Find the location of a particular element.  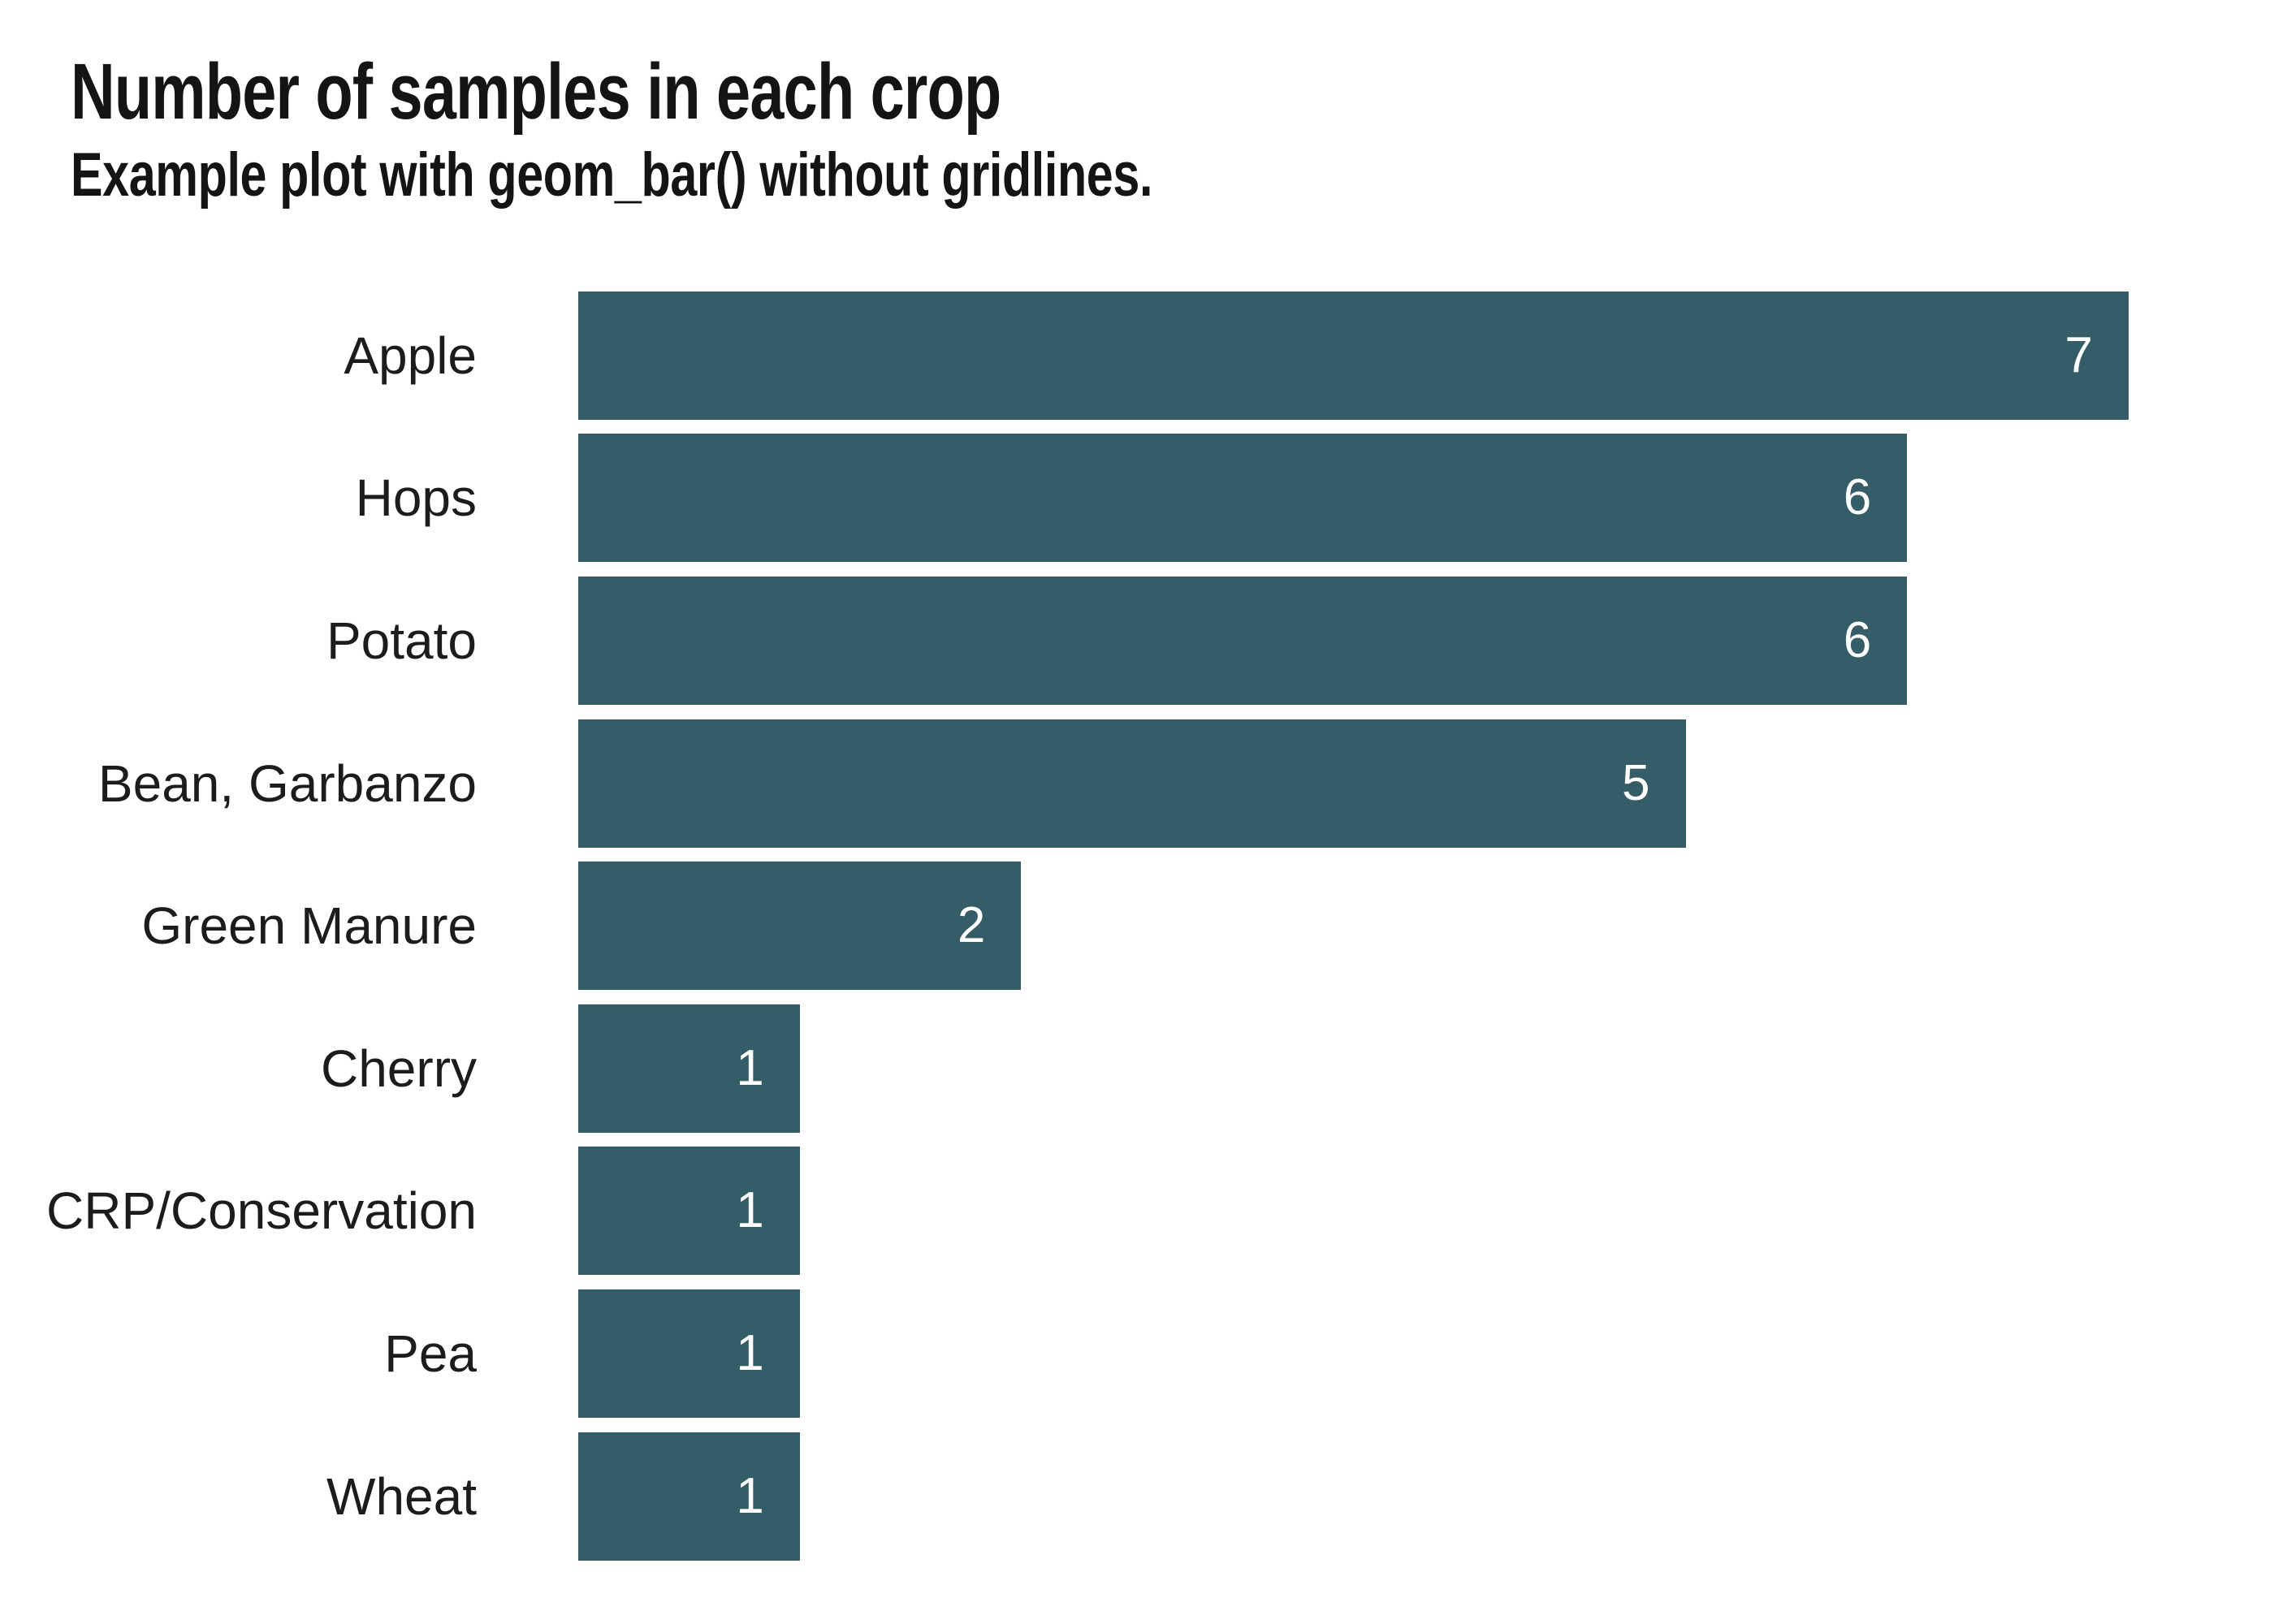

category-label: Pea is located at coordinates (431, 1354).